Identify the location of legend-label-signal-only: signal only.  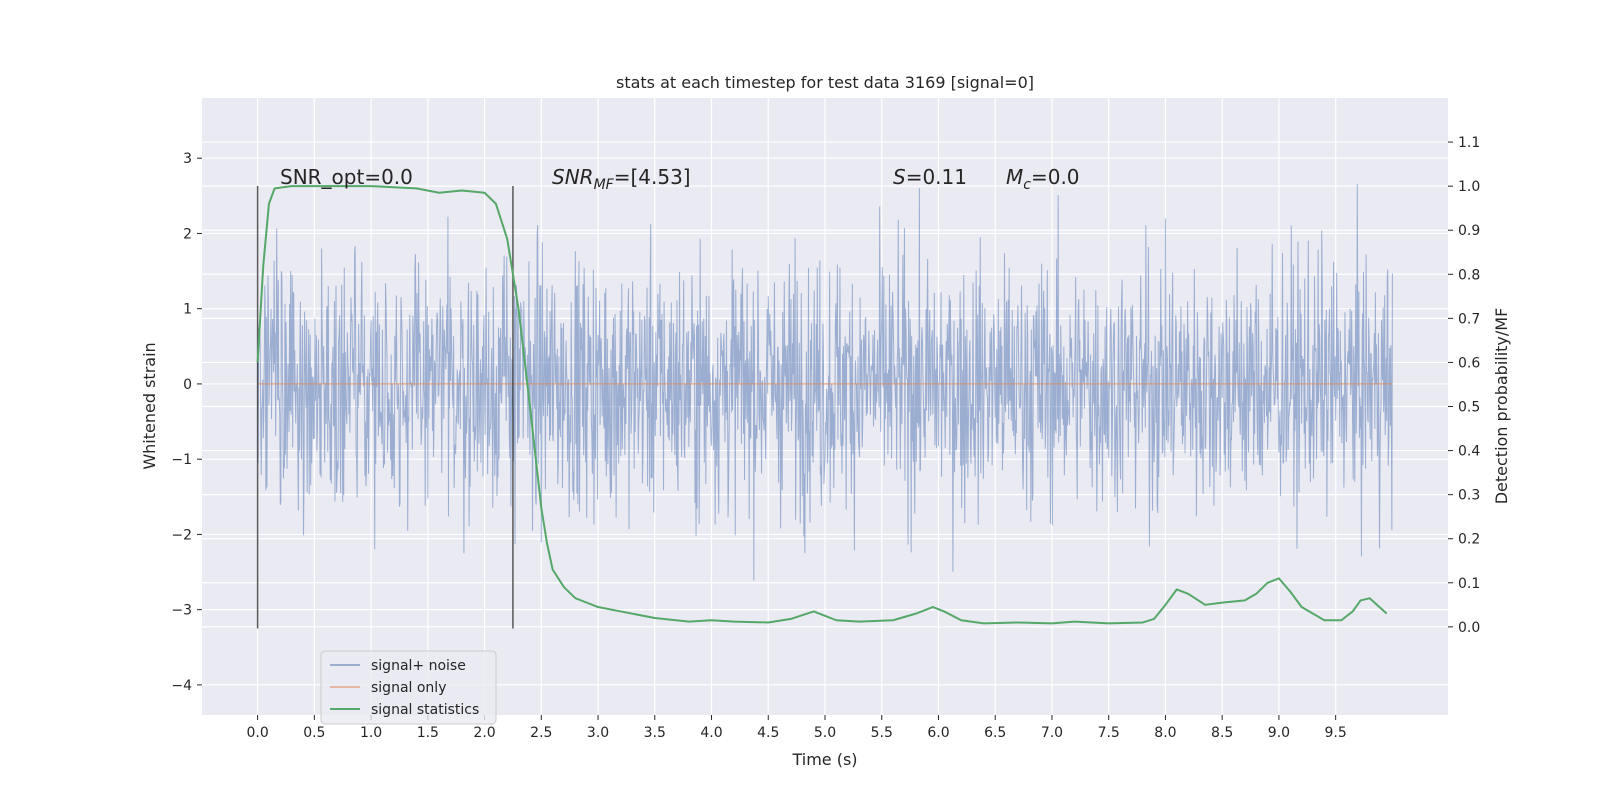
(408, 688).